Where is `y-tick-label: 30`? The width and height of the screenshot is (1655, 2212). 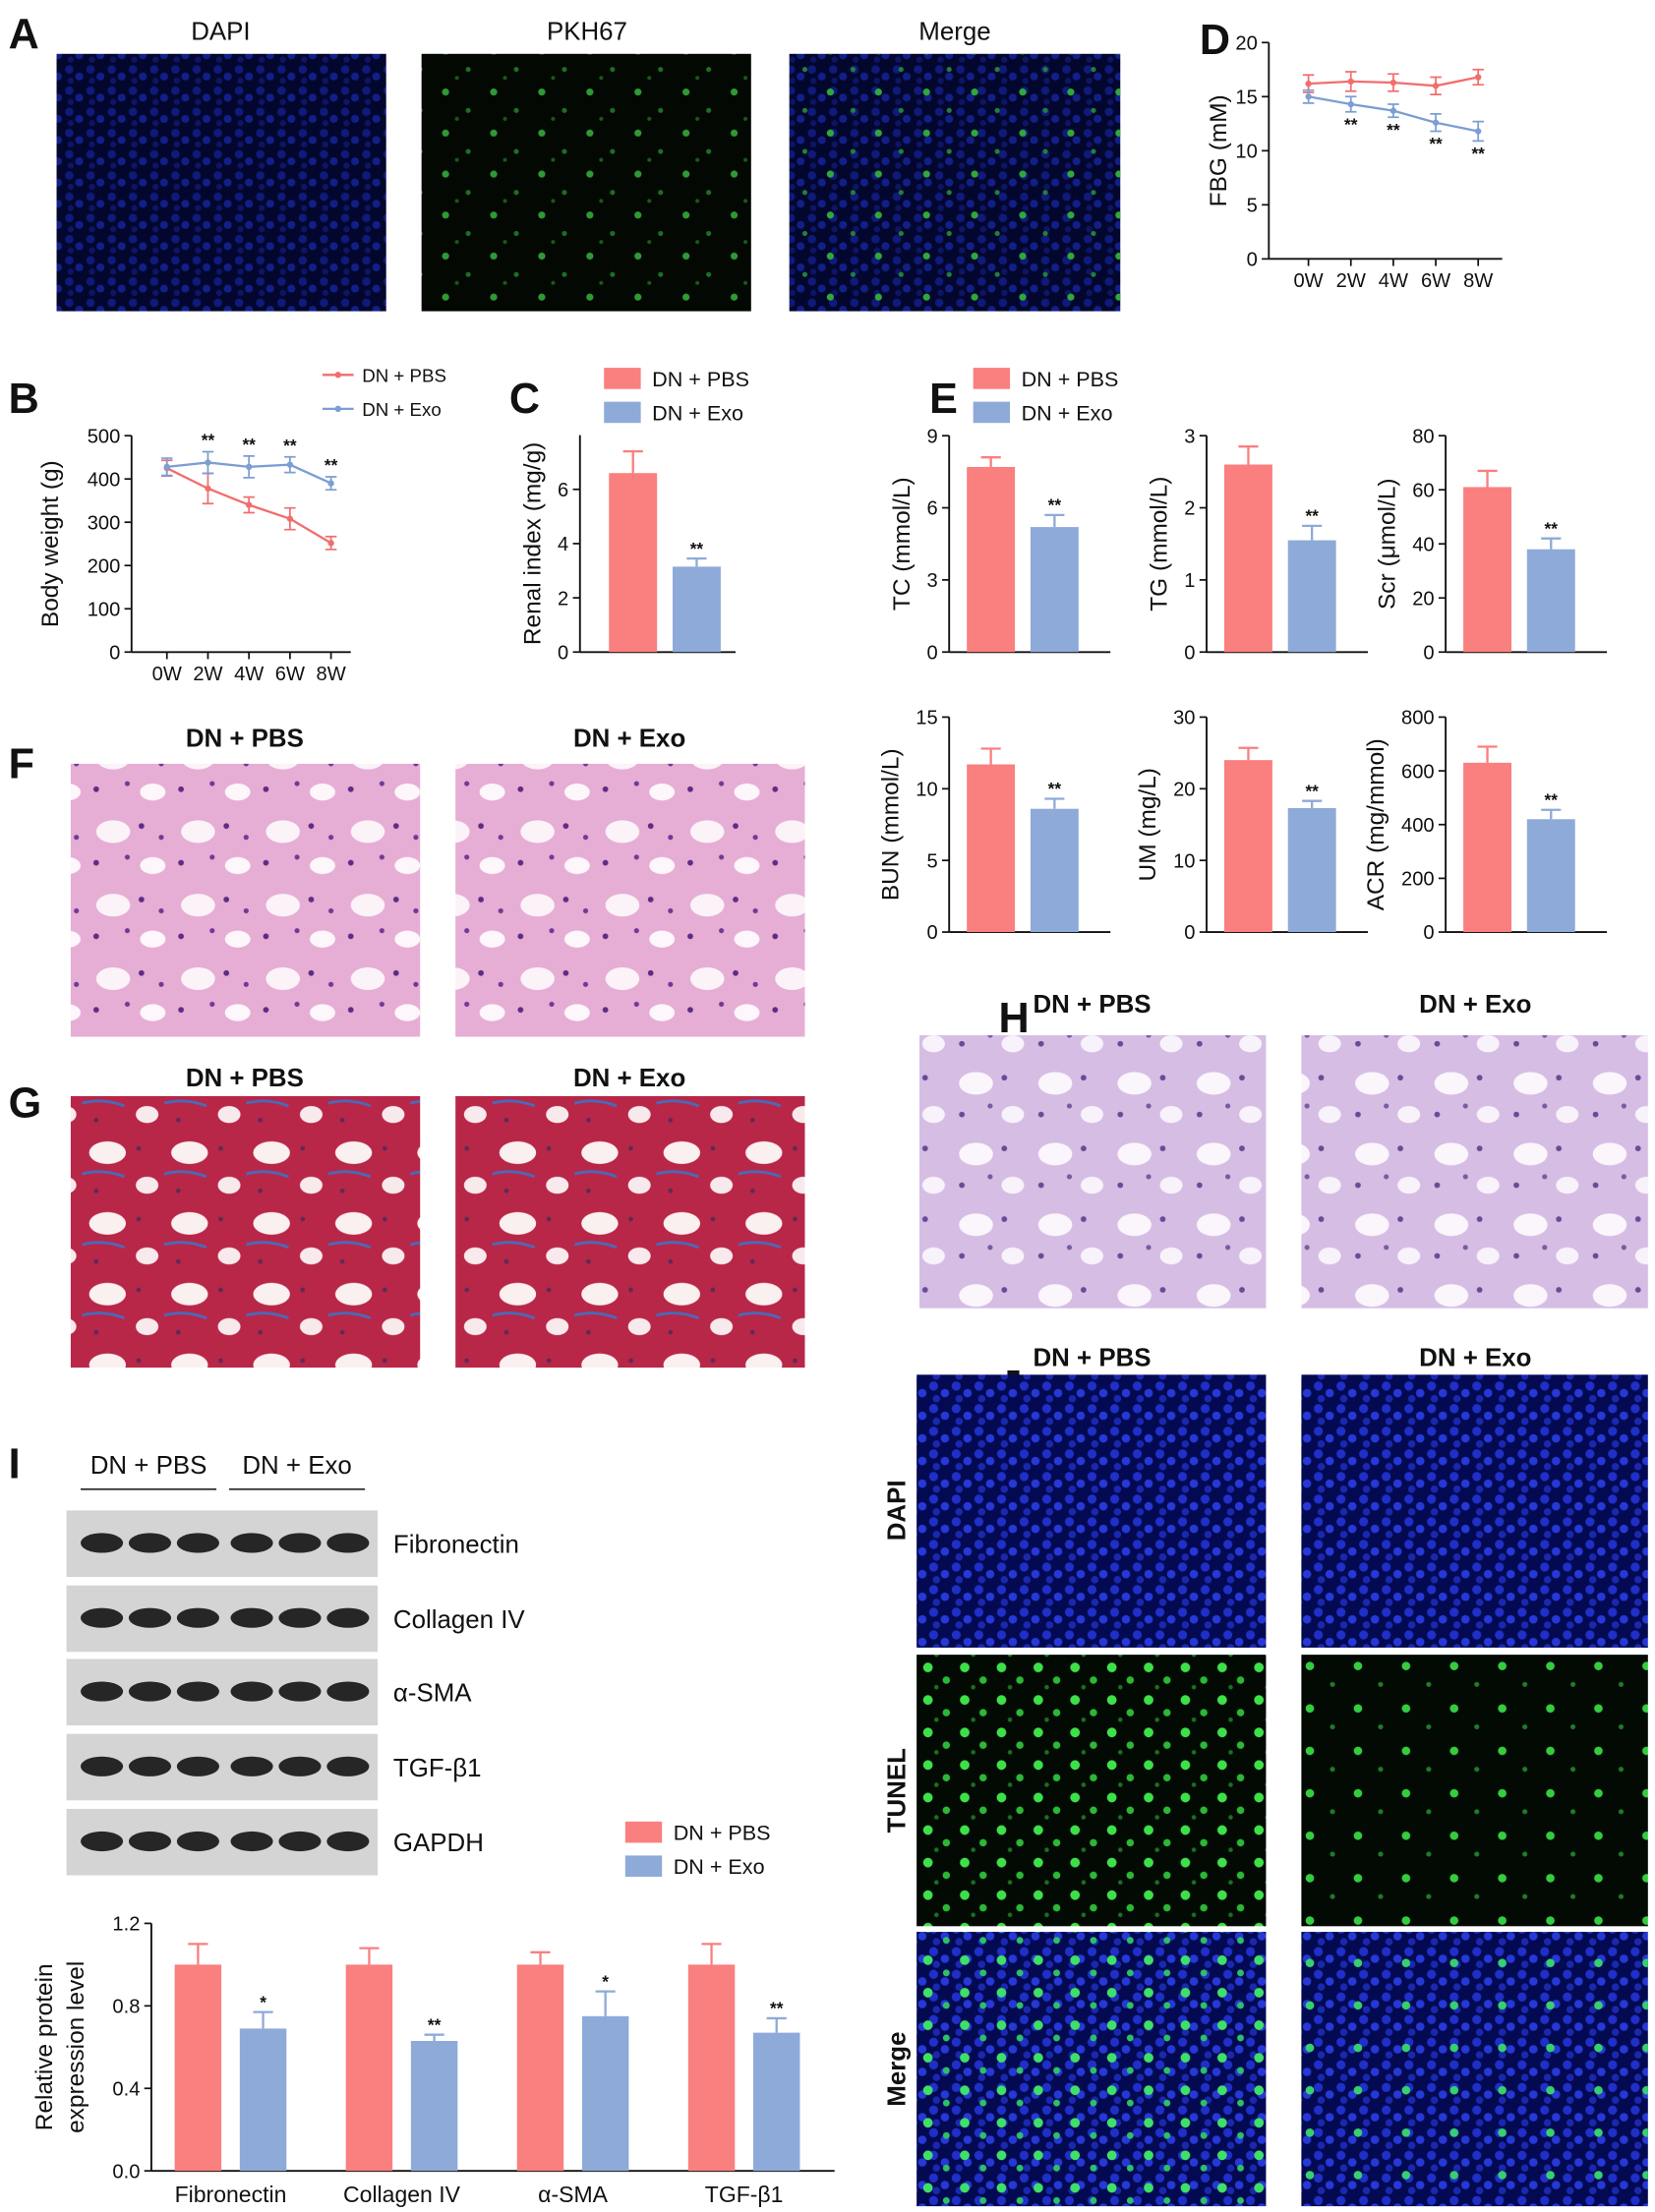
y-tick-label: 30 is located at coordinates (1184, 719).